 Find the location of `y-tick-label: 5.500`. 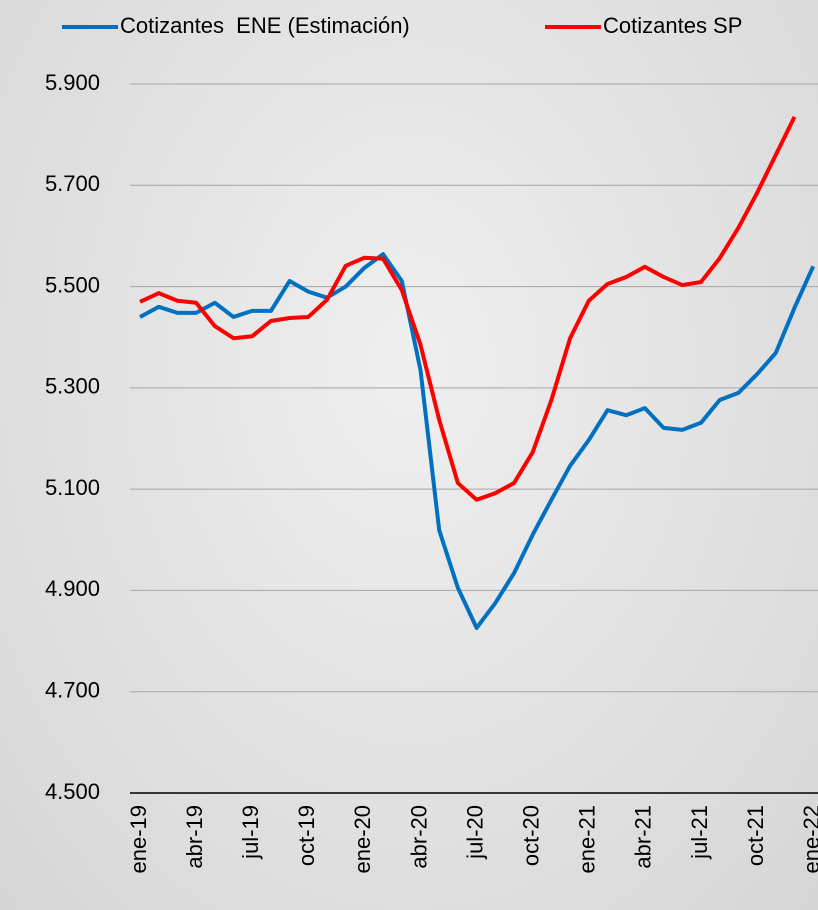

y-tick-label: 5.500 is located at coordinates (72, 284).